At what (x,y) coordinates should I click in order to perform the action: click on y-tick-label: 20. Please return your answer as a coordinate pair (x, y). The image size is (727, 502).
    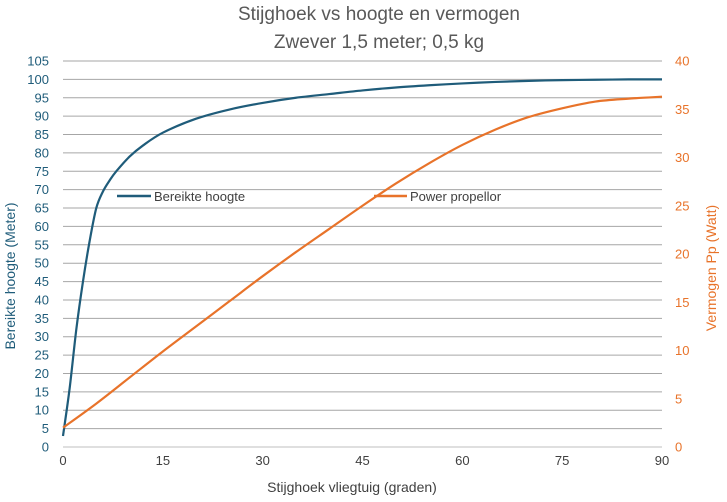
    Looking at the image, I should click on (42, 373).